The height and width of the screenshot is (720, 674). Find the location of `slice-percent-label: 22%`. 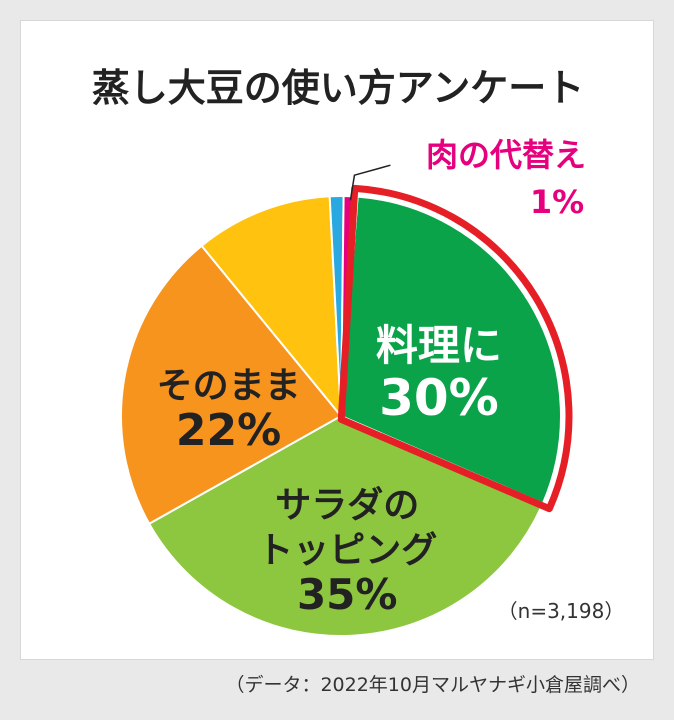

slice-percent-label: 22% is located at coordinates (228, 430).